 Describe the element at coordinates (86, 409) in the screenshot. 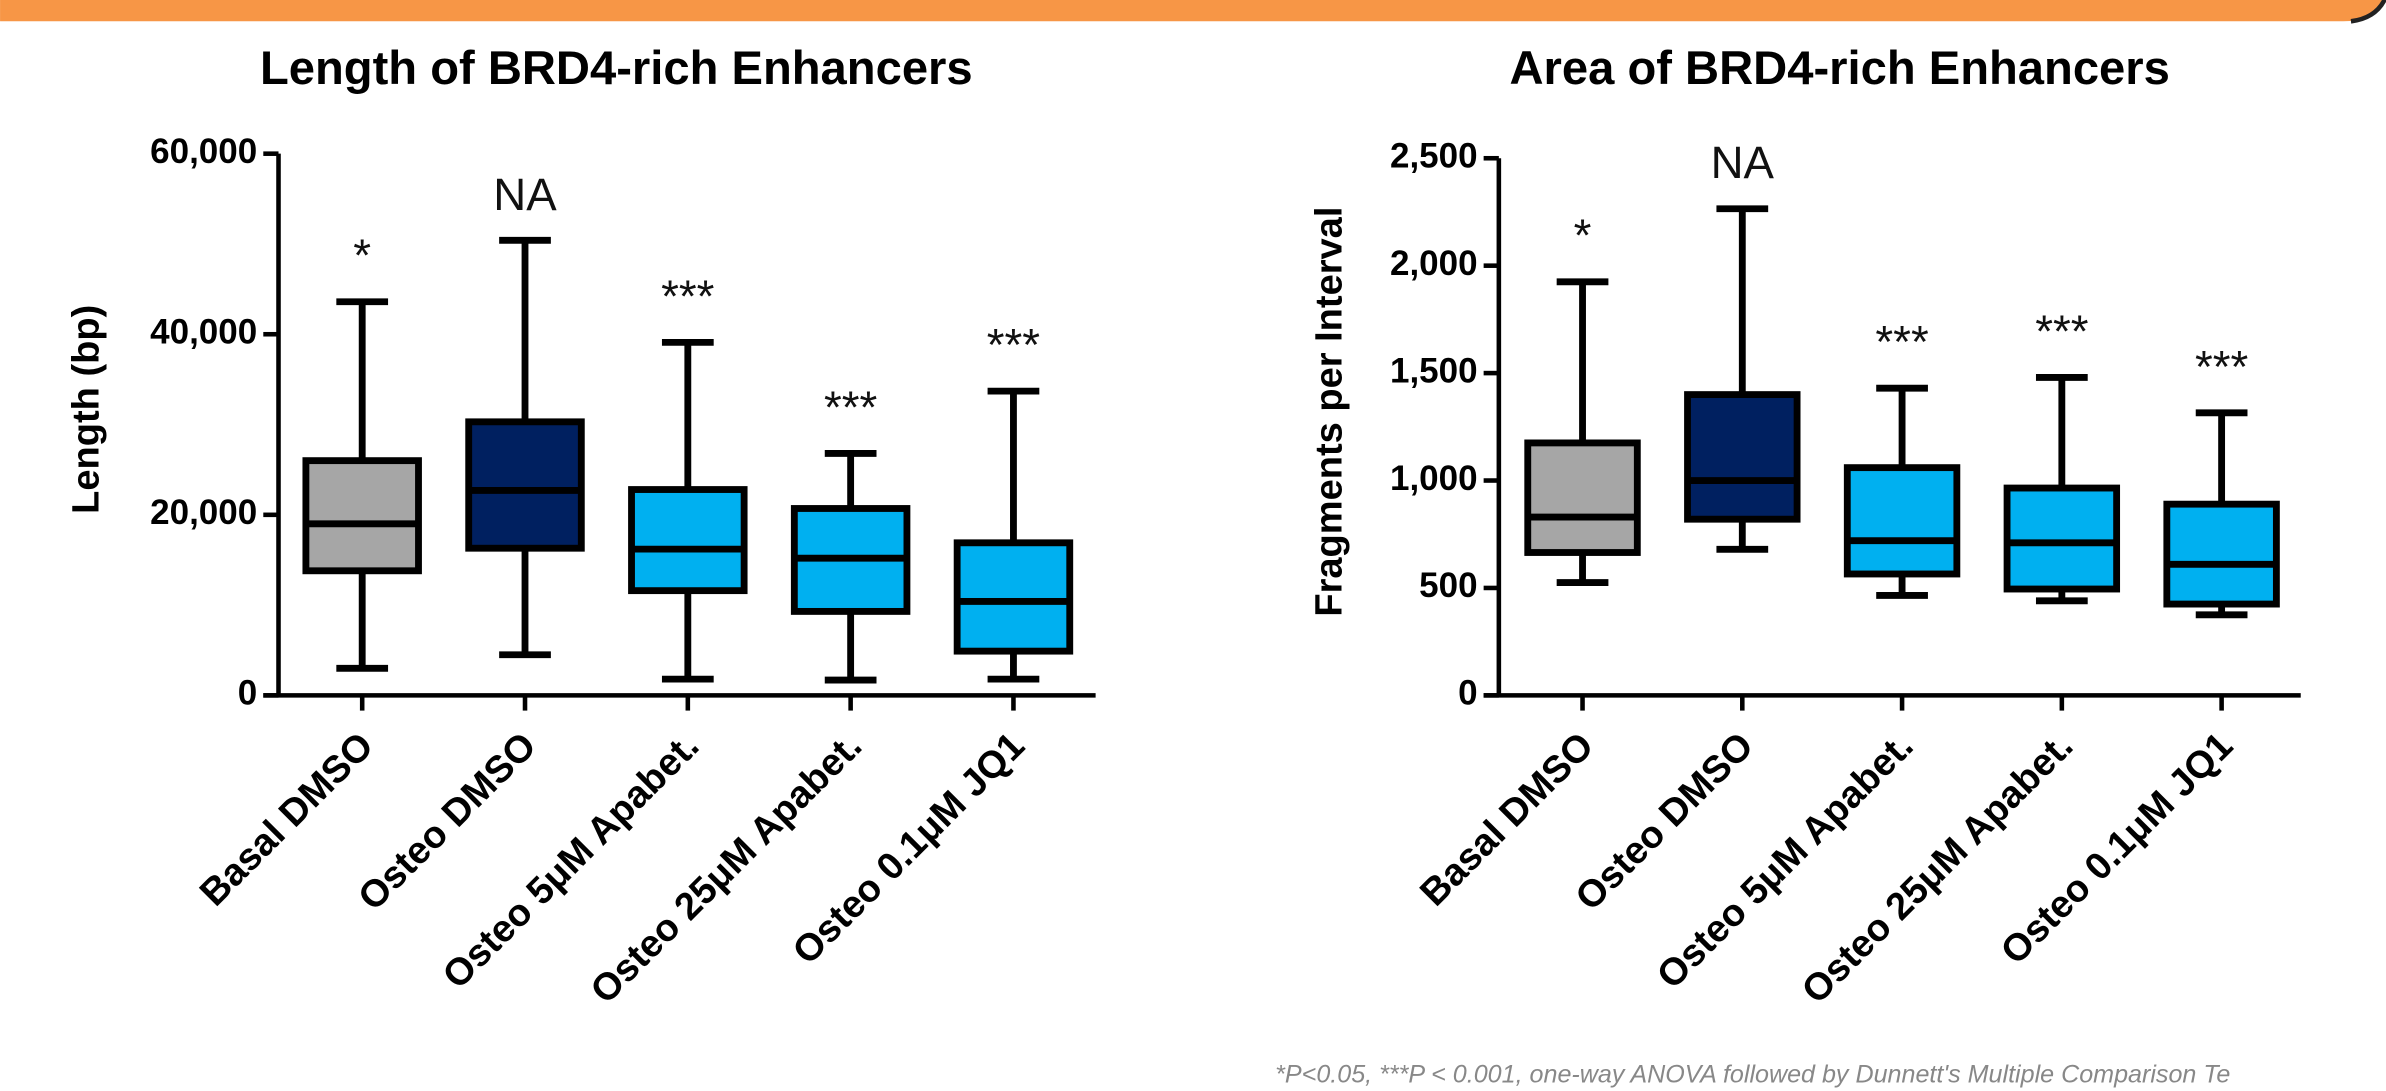

I see `y-axis-label: Length (bp)` at that location.